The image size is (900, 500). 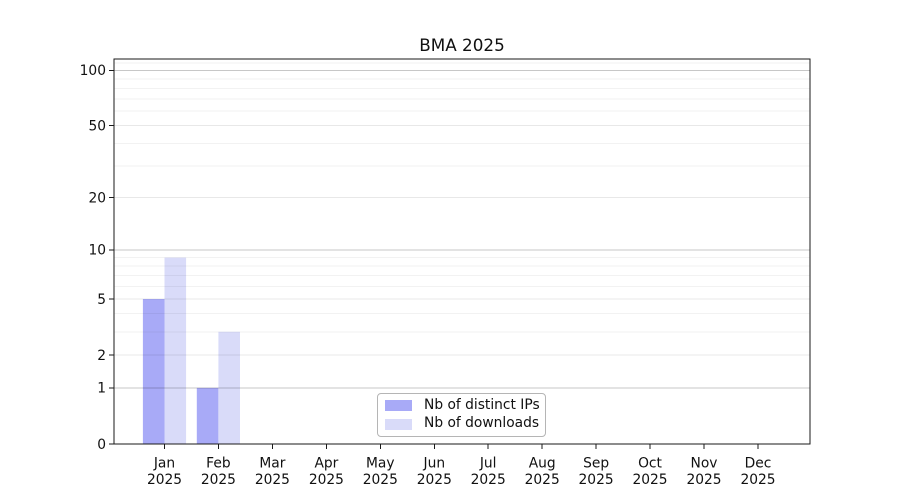 I want to click on y-tick-label: 1, so click(x=101, y=389).